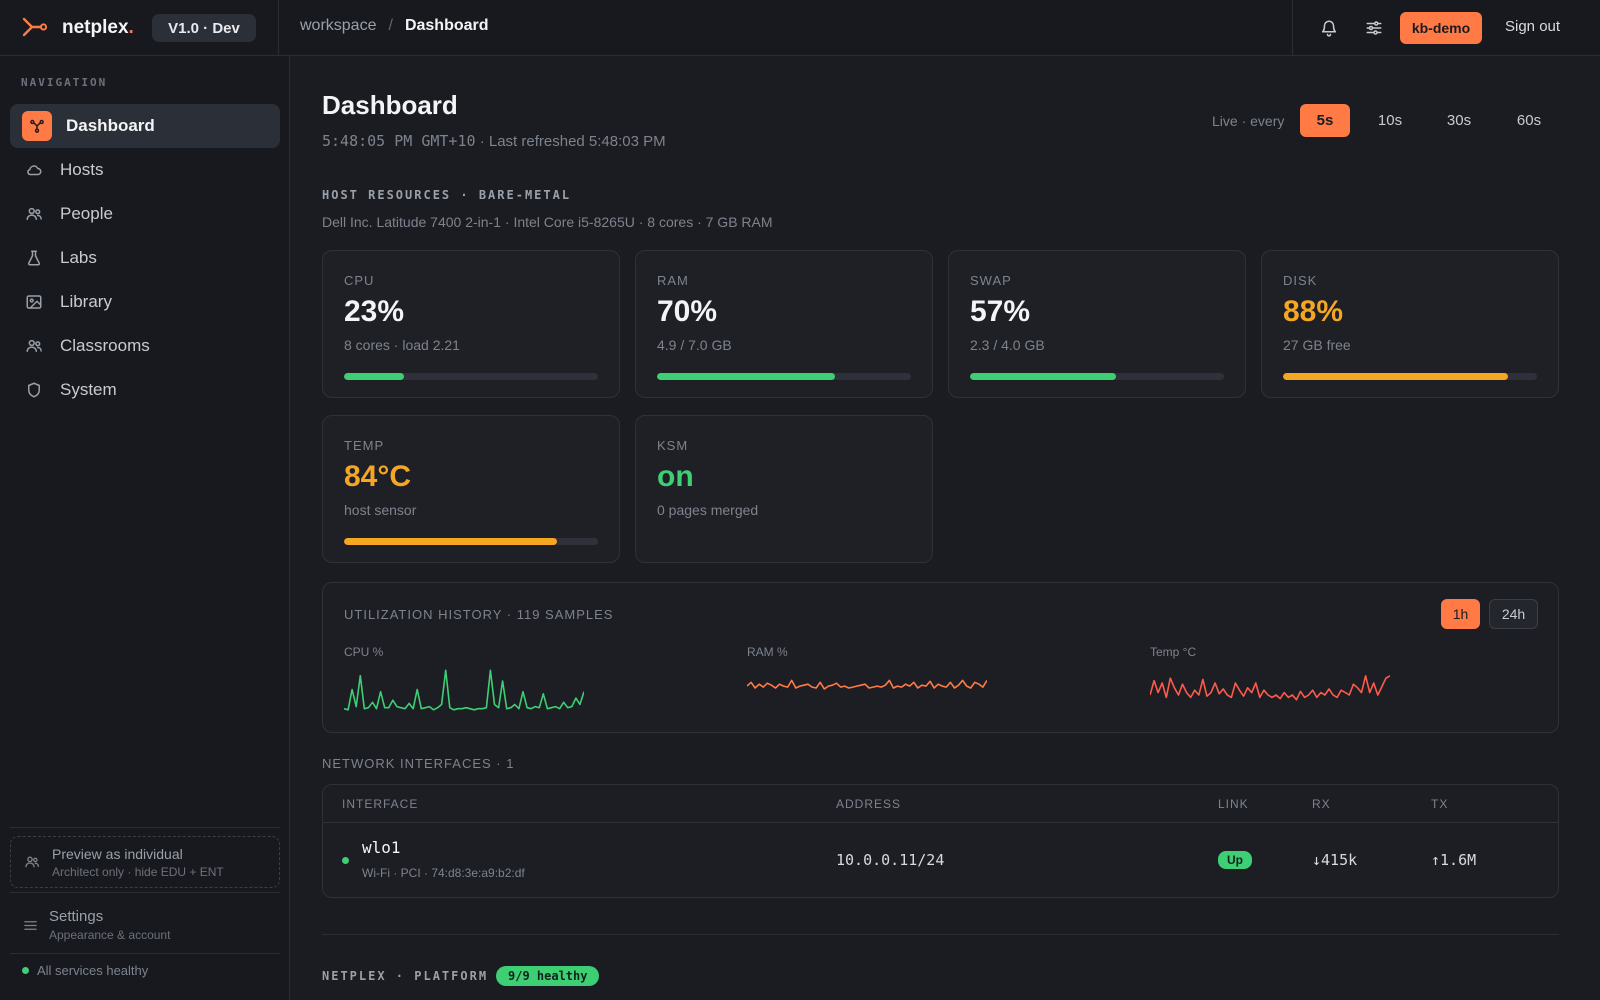 The height and width of the screenshot is (1000, 1600). Describe the element at coordinates (1529, 120) in the screenshot. I see `interval-60s-button: 60s` at that location.